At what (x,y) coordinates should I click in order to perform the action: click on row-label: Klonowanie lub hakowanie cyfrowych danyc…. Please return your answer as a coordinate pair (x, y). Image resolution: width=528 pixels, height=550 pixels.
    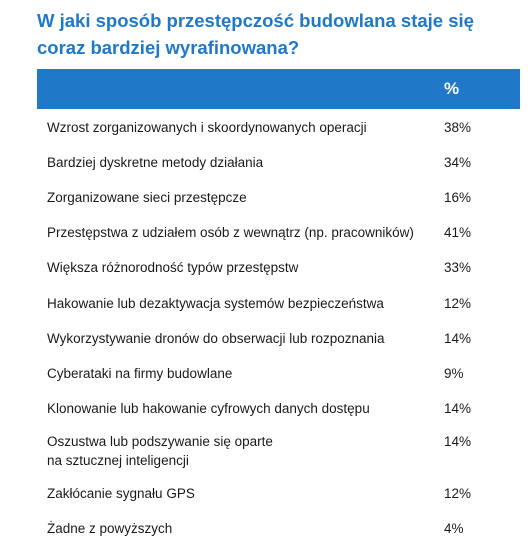
    Looking at the image, I should click on (208, 408).